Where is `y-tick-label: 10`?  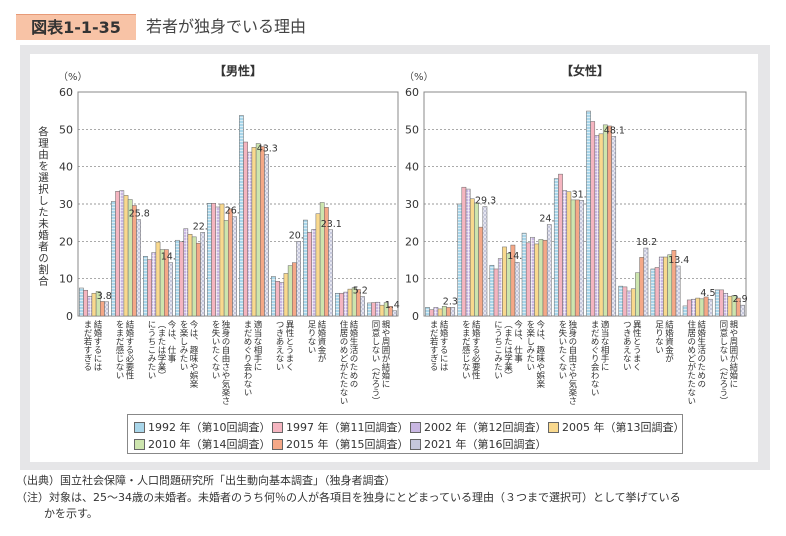 y-tick-label: 10 is located at coordinates (66, 279).